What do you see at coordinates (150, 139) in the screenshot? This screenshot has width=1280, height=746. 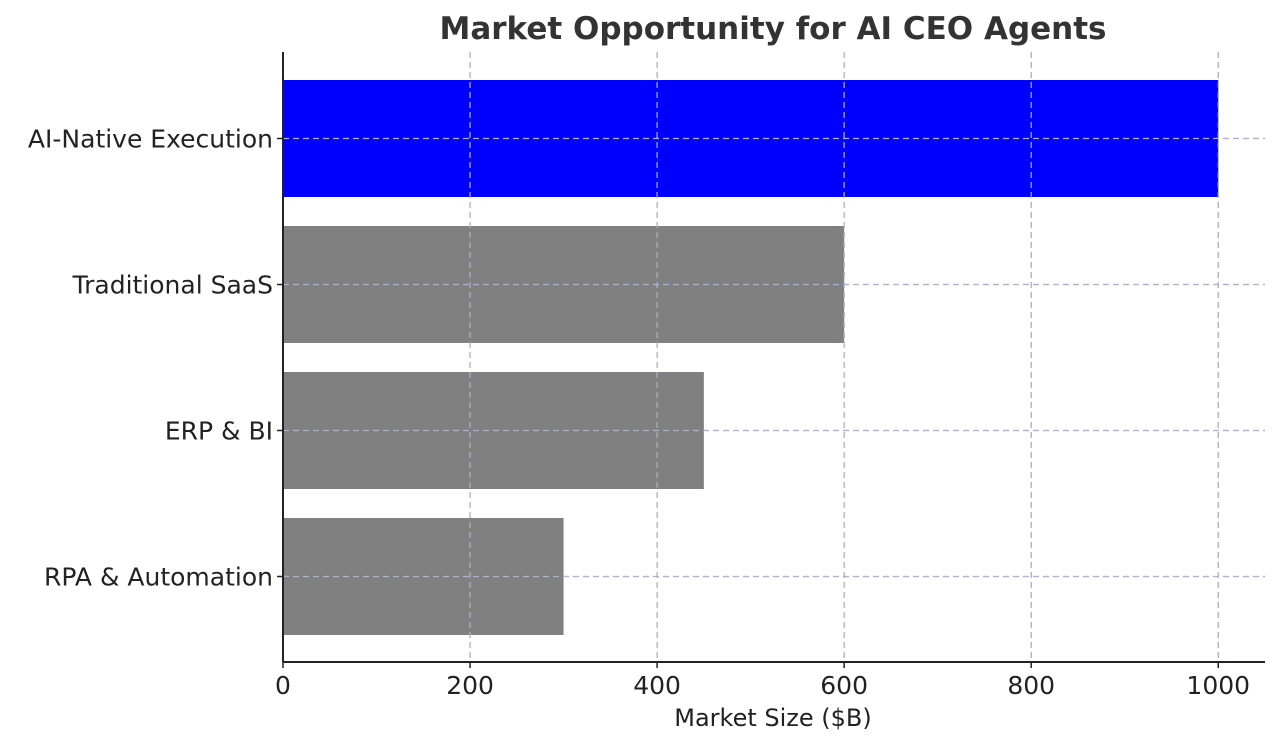 I see `category-label-3: AI-Native Execution` at bounding box center [150, 139].